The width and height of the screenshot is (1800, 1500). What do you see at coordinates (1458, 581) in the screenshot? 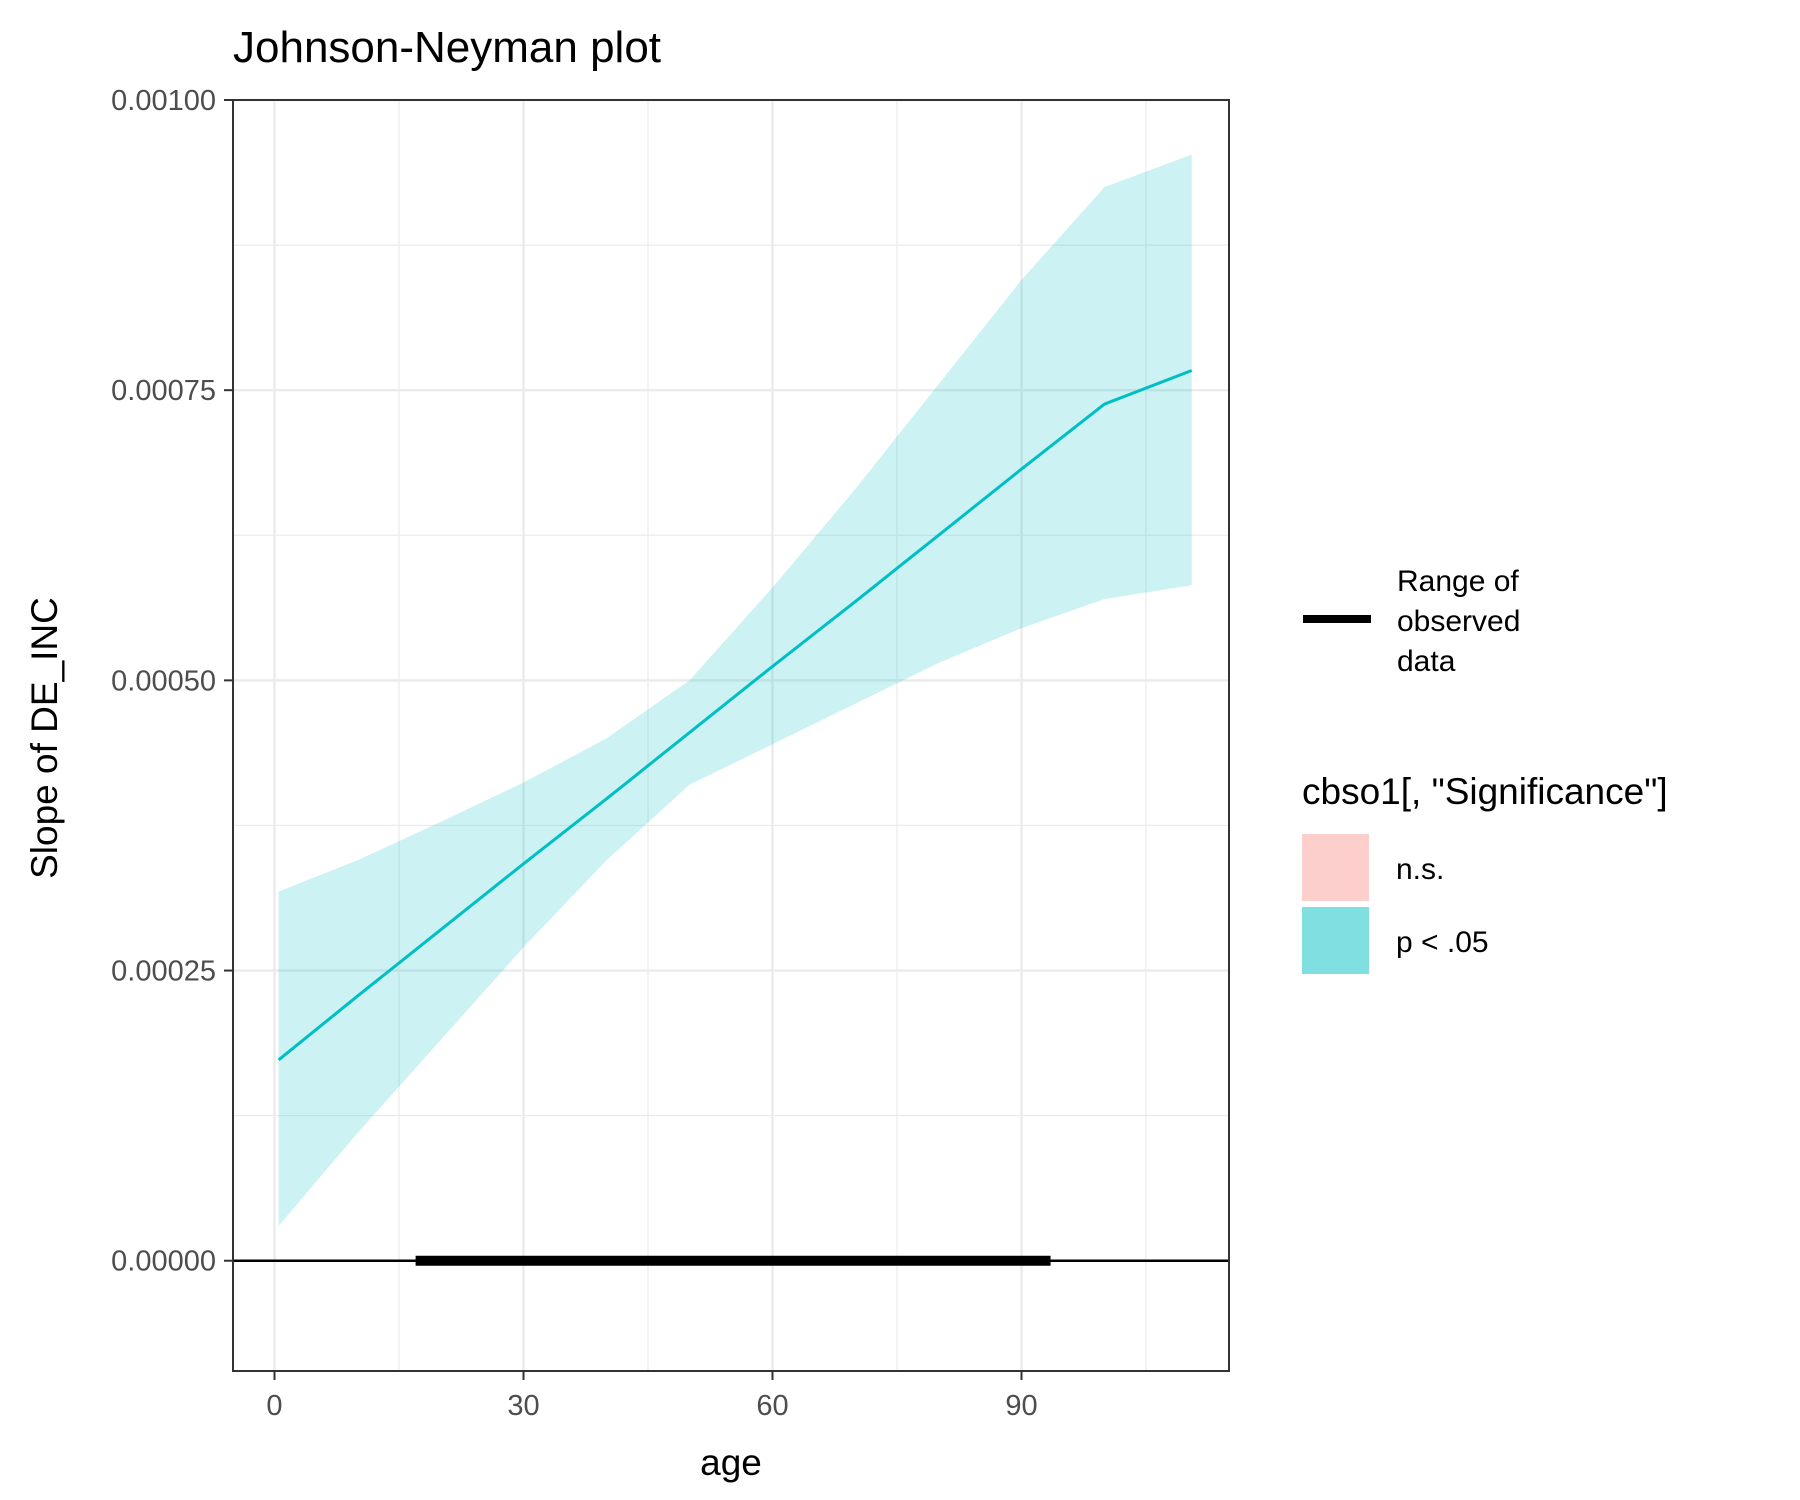
I see `legend-range-label-line-1: Range of` at bounding box center [1458, 581].